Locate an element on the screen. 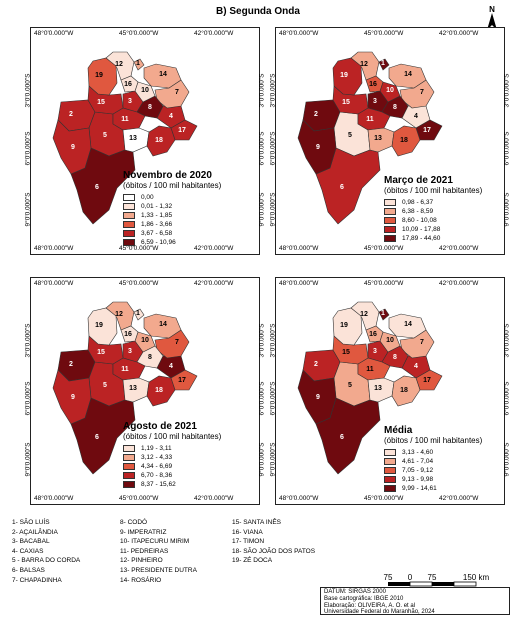  legend-row: 3,13 - 4,60 is located at coordinates (433, 452).